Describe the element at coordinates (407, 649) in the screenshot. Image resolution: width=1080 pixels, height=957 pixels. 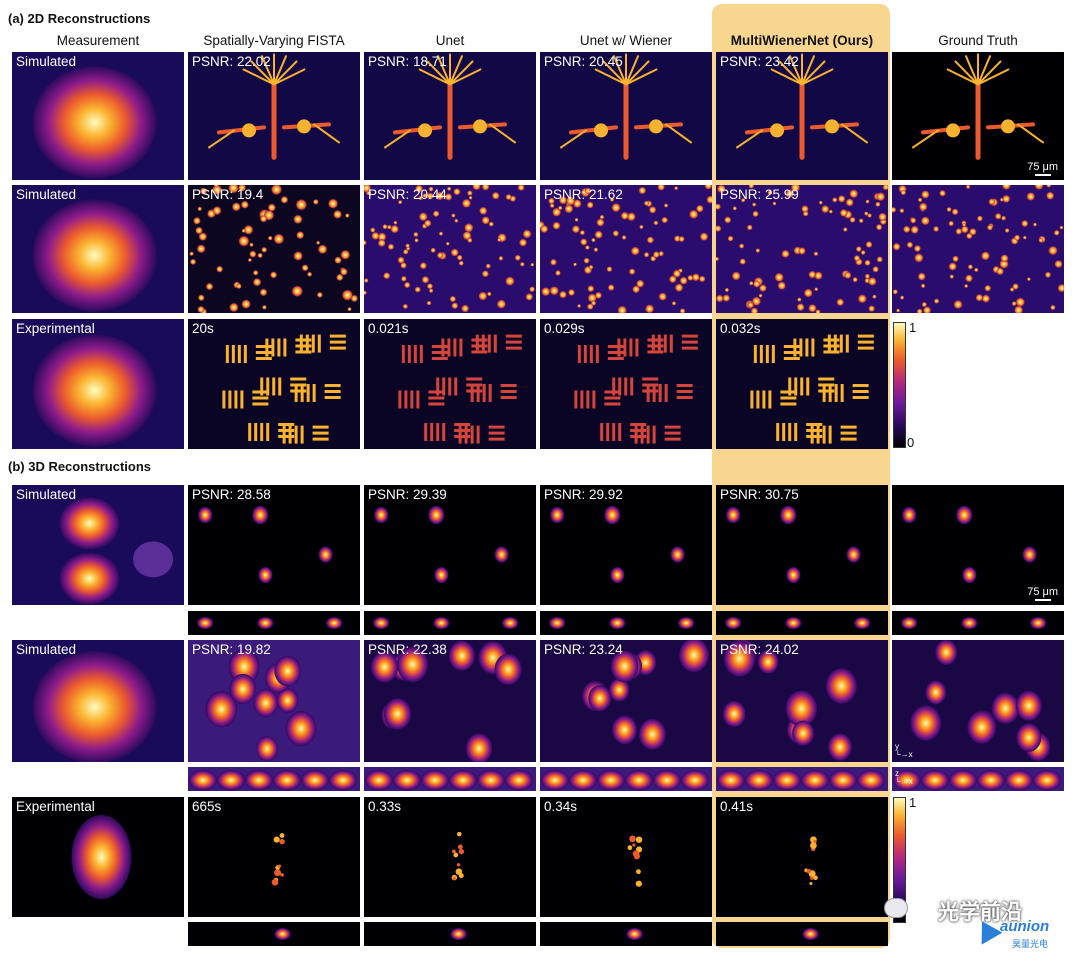
I see `metric-label: PSNR: 22.38` at that location.